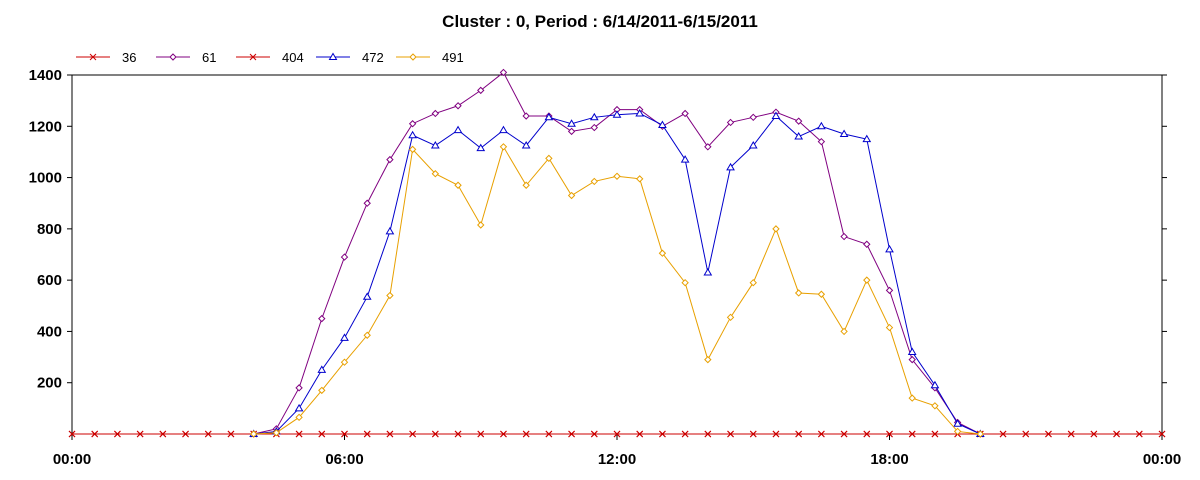 The width and height of the screenshot is (1200, 480). What do you see at coordinates (617, 459) in the screenshot?
I see `x-tick-label: 12:00` at bounding box center [617, 459].